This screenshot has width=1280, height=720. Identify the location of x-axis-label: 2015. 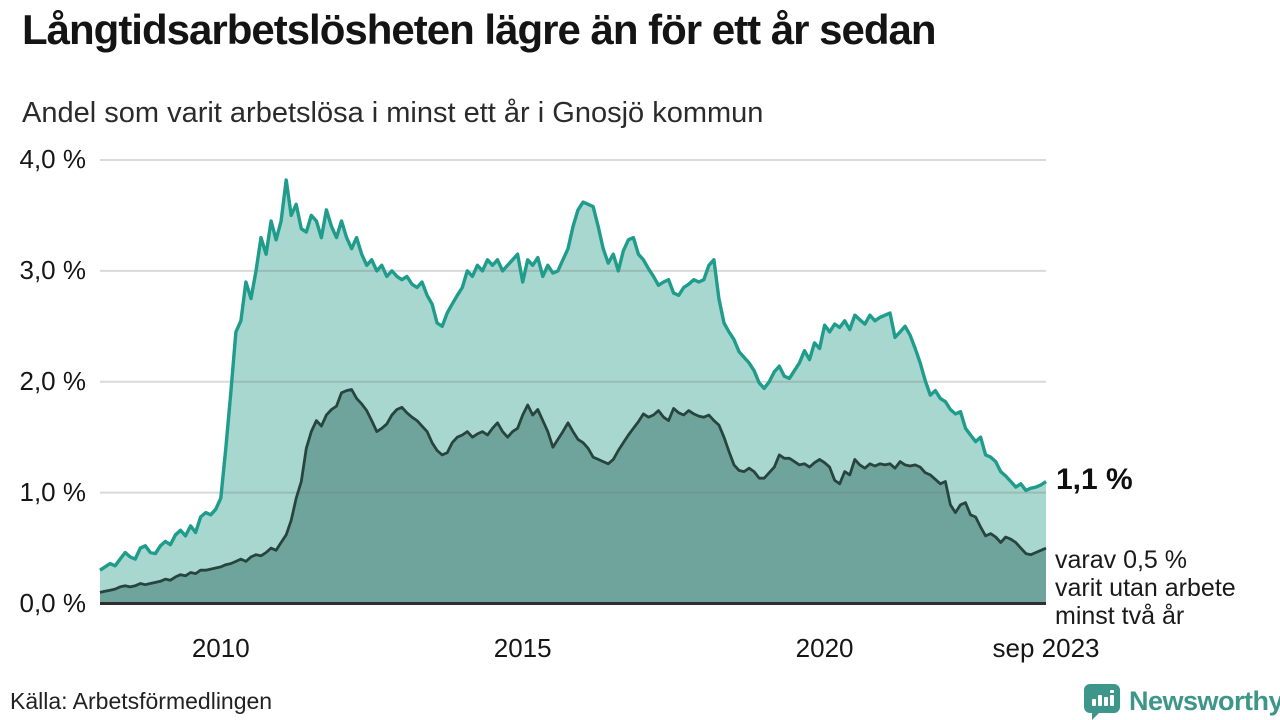
(522, 648).